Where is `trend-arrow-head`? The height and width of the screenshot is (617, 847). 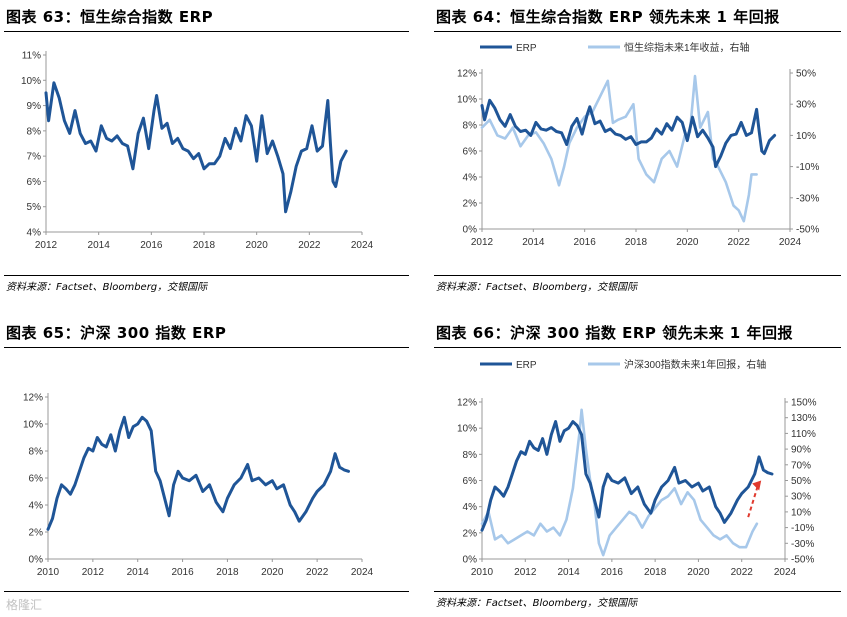
trend-arrow-head is located at coordinates (757, 485).